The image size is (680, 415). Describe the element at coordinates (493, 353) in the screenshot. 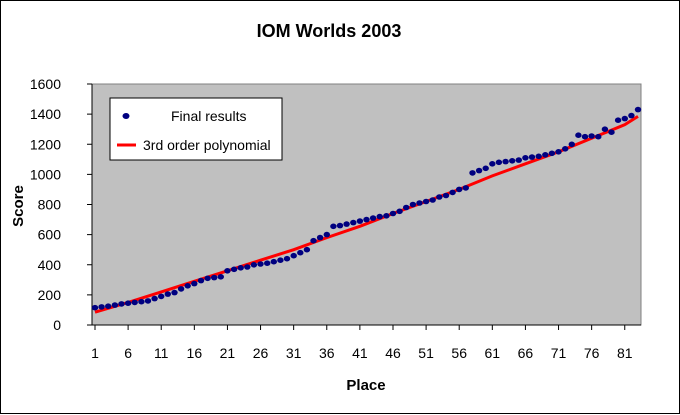

I see `x-tick-label: 61` at that location.